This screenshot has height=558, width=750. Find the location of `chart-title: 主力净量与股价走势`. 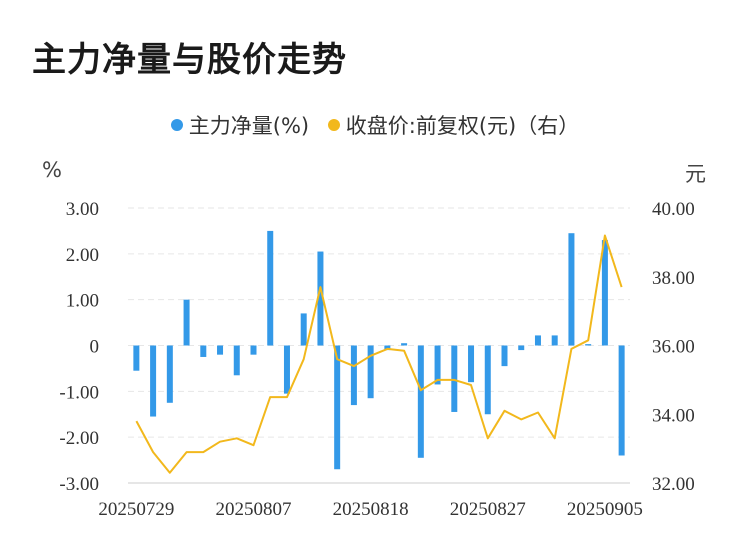

chart-title: 主力净量与股价走势 is located at coordinates (189, 60).